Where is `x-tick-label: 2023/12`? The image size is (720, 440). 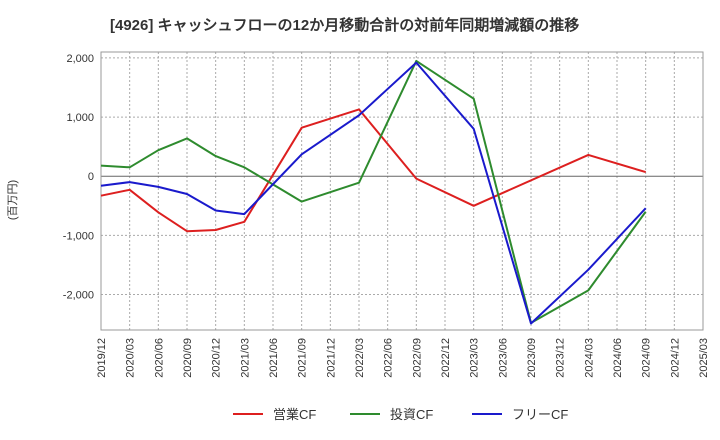 x-tick-label: 2023/12 is located at coordinates (561, 358).